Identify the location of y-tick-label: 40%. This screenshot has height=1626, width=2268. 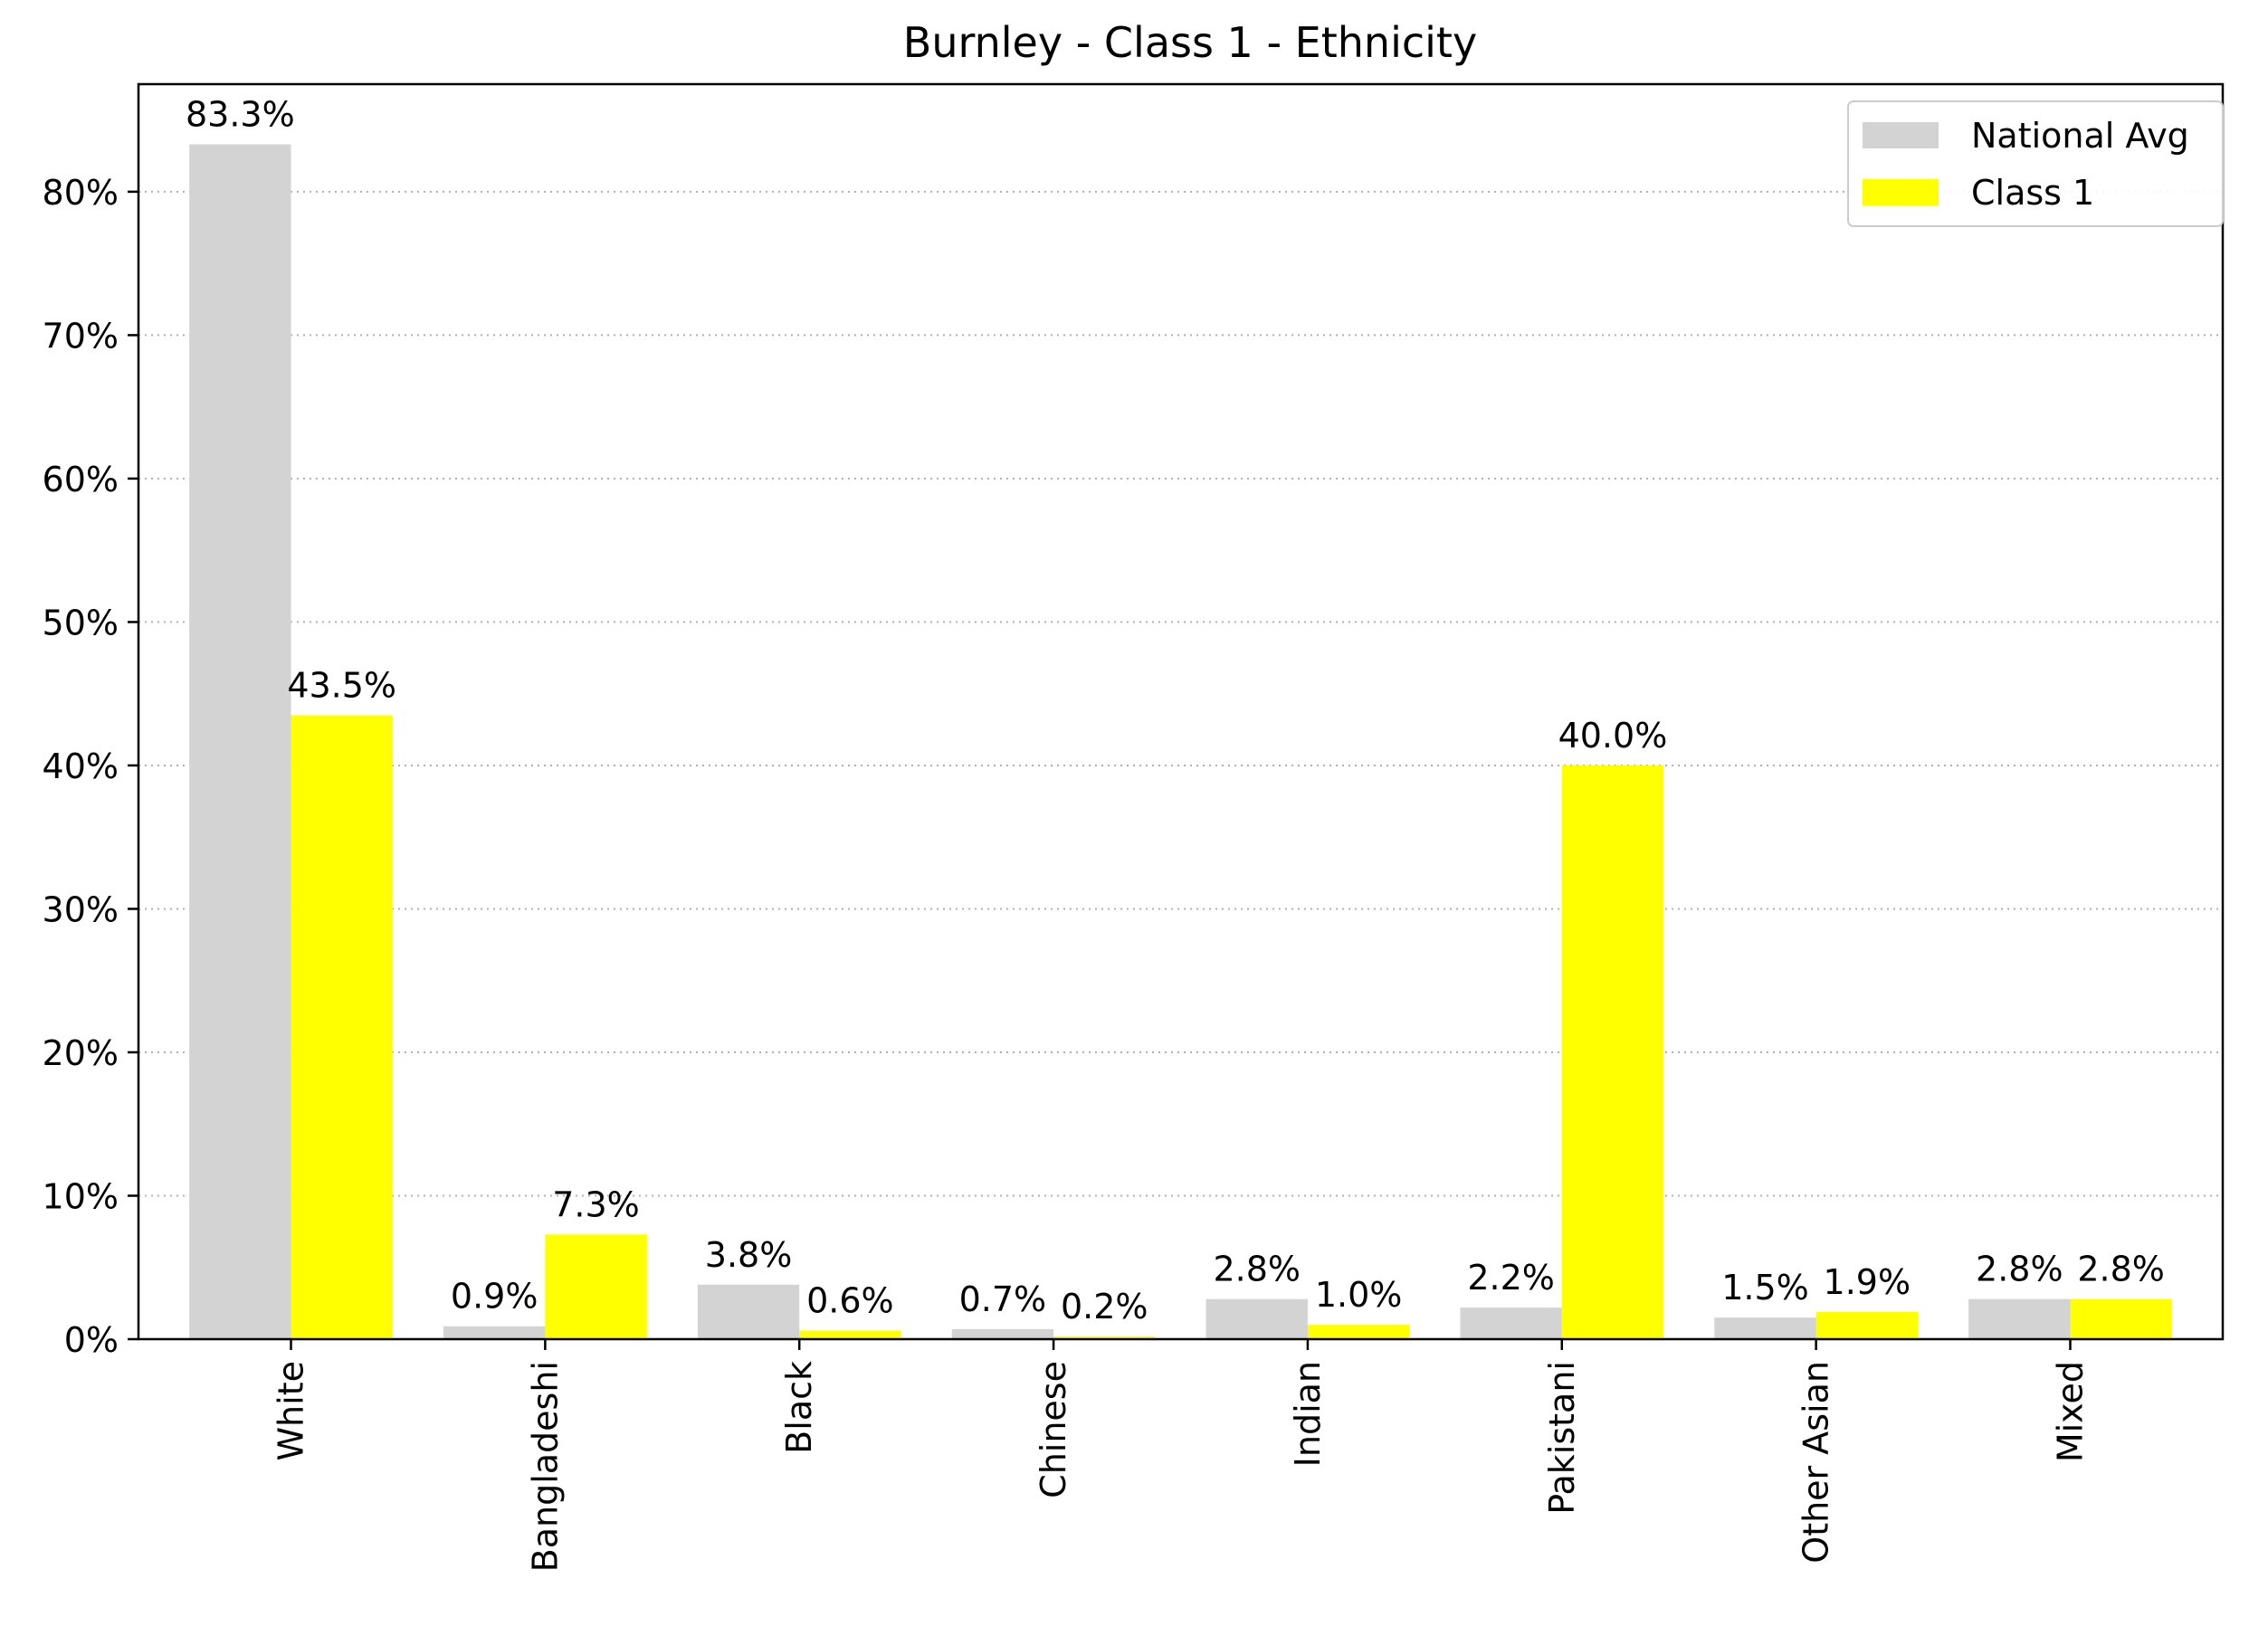
(81, 766).